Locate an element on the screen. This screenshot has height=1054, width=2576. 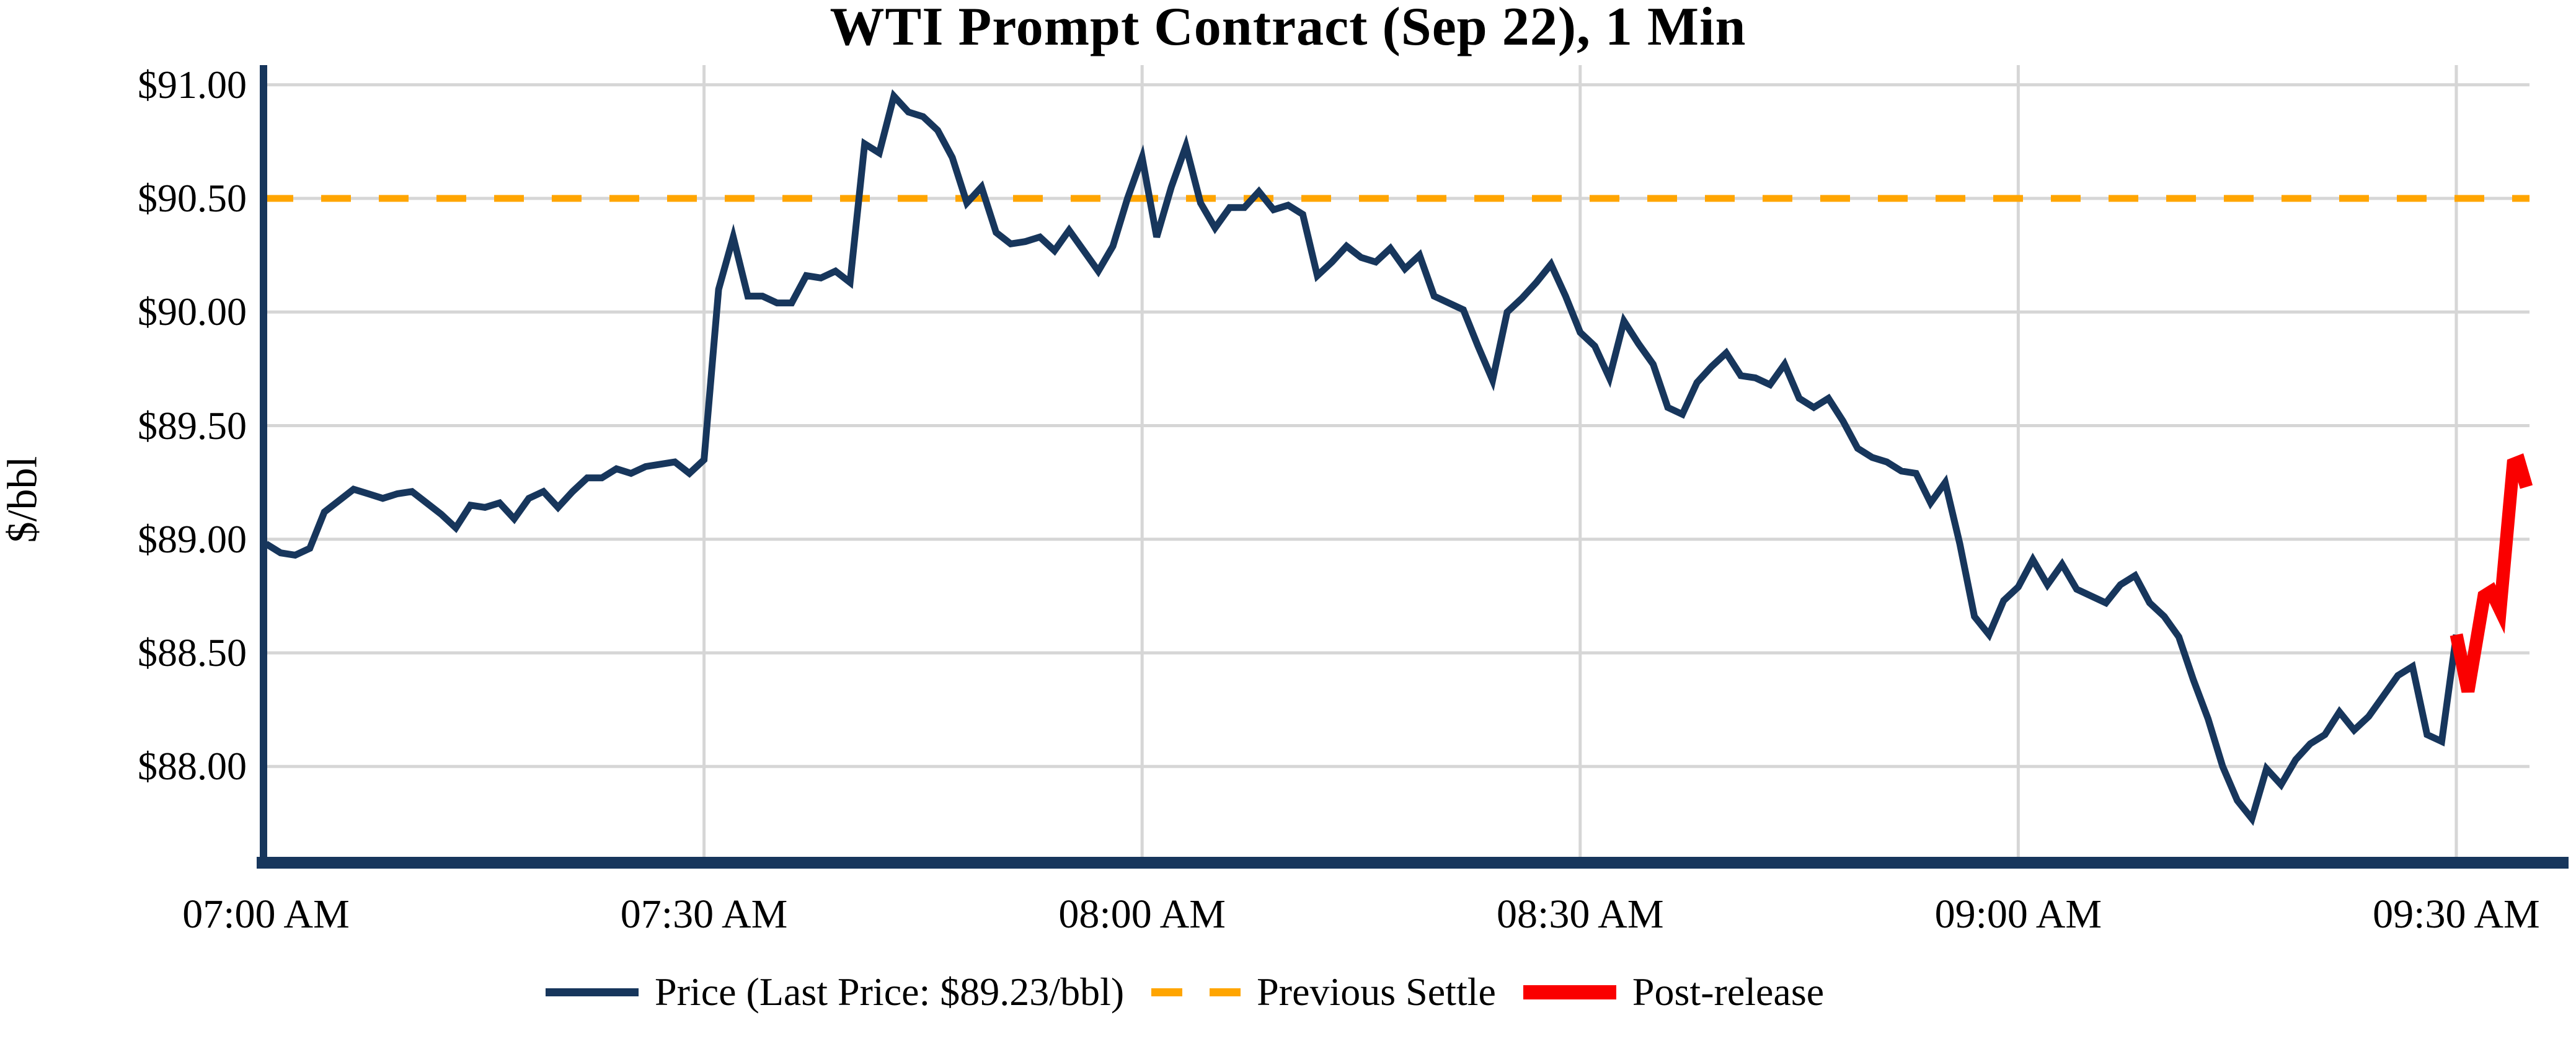
legend-item-post-release: Post-release is located at coordinates (1674, 992).